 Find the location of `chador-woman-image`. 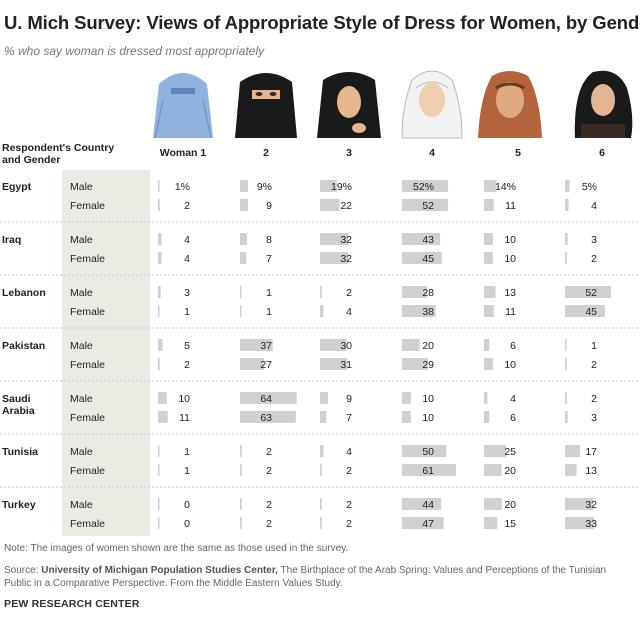

chador-woman-image is located at coordinates (349, 102).